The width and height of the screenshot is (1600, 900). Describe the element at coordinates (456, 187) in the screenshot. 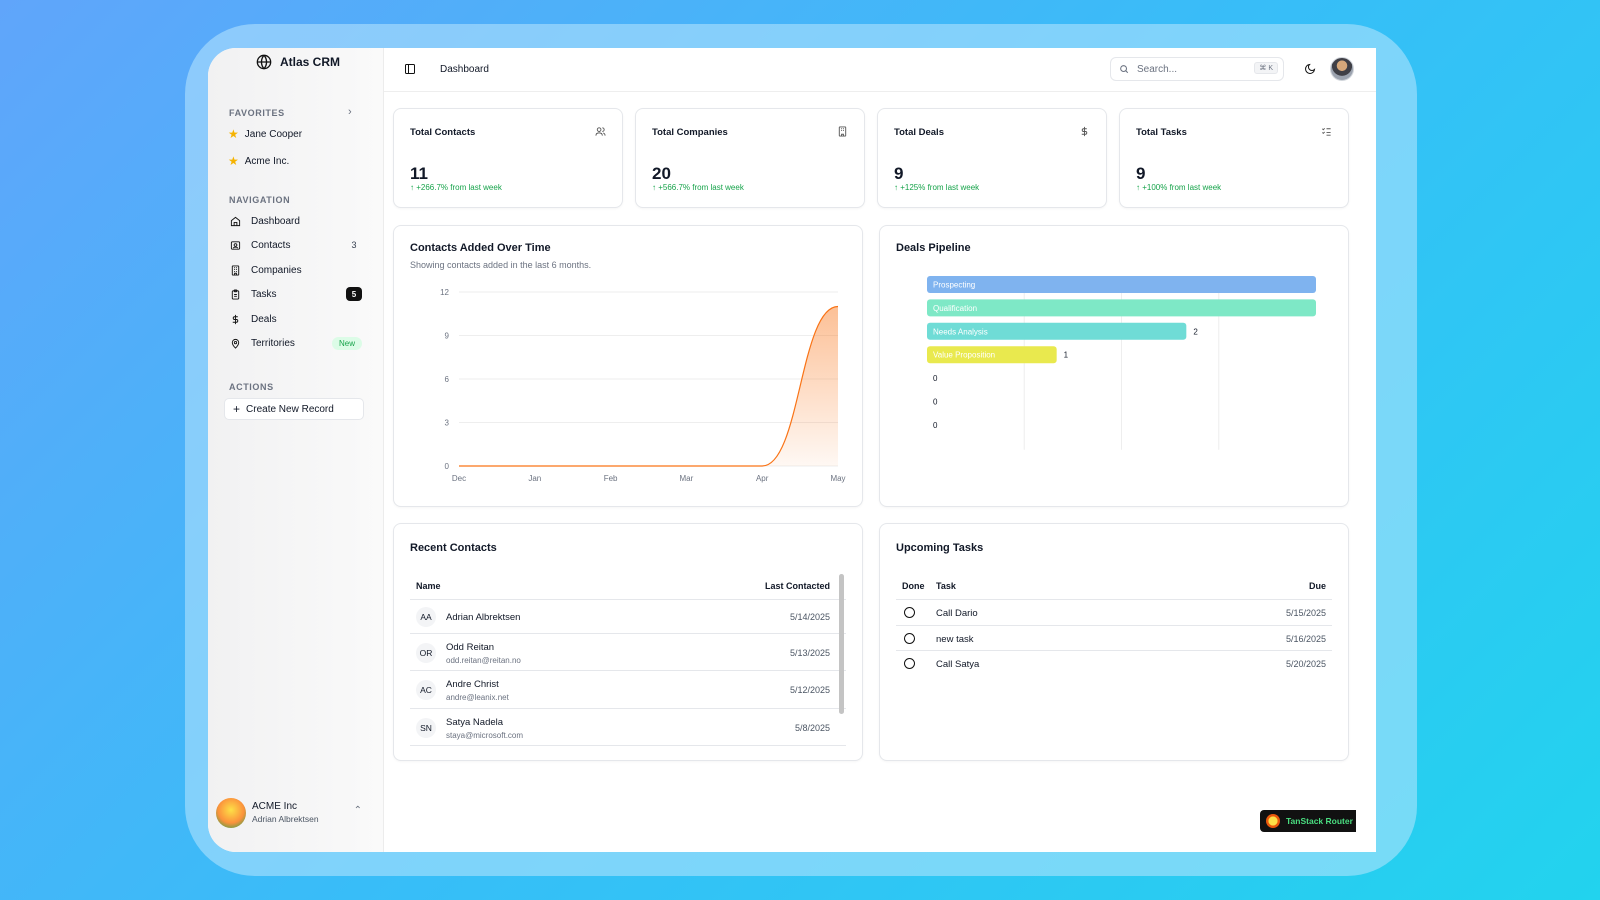

I see `stat-delta: ↑ +266.7% from last week` at that location.